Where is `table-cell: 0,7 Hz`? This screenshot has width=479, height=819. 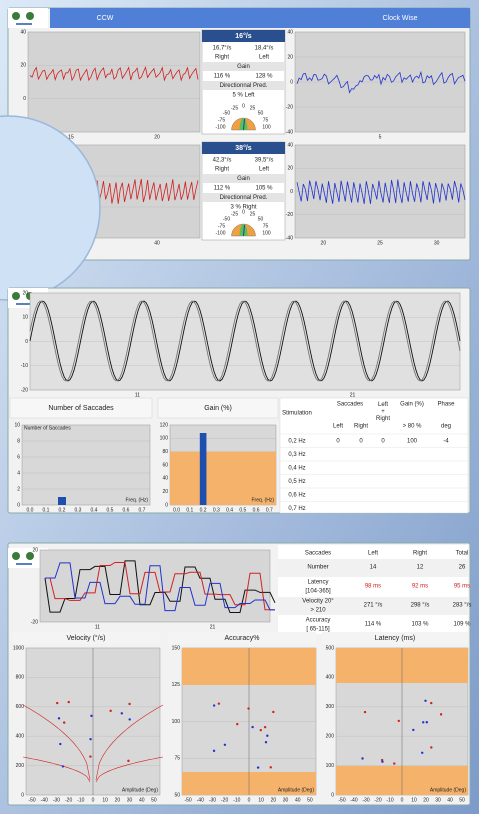
table-cell: 0,7 Hz is located at coordinates (296, 509).